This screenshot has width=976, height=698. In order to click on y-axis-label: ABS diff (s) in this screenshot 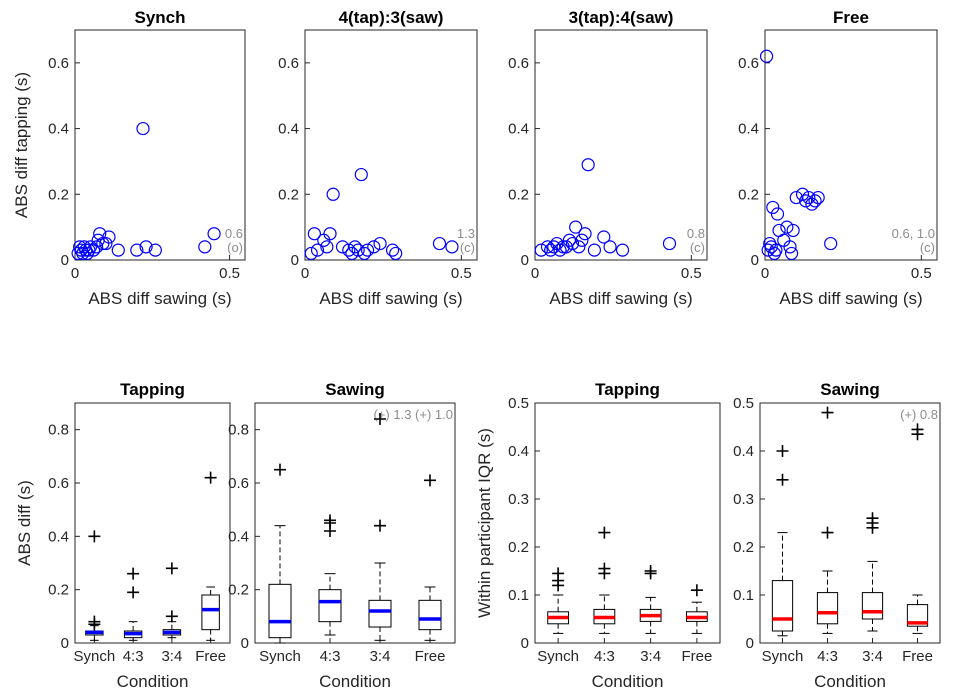, I will do `click(24, 523)`.